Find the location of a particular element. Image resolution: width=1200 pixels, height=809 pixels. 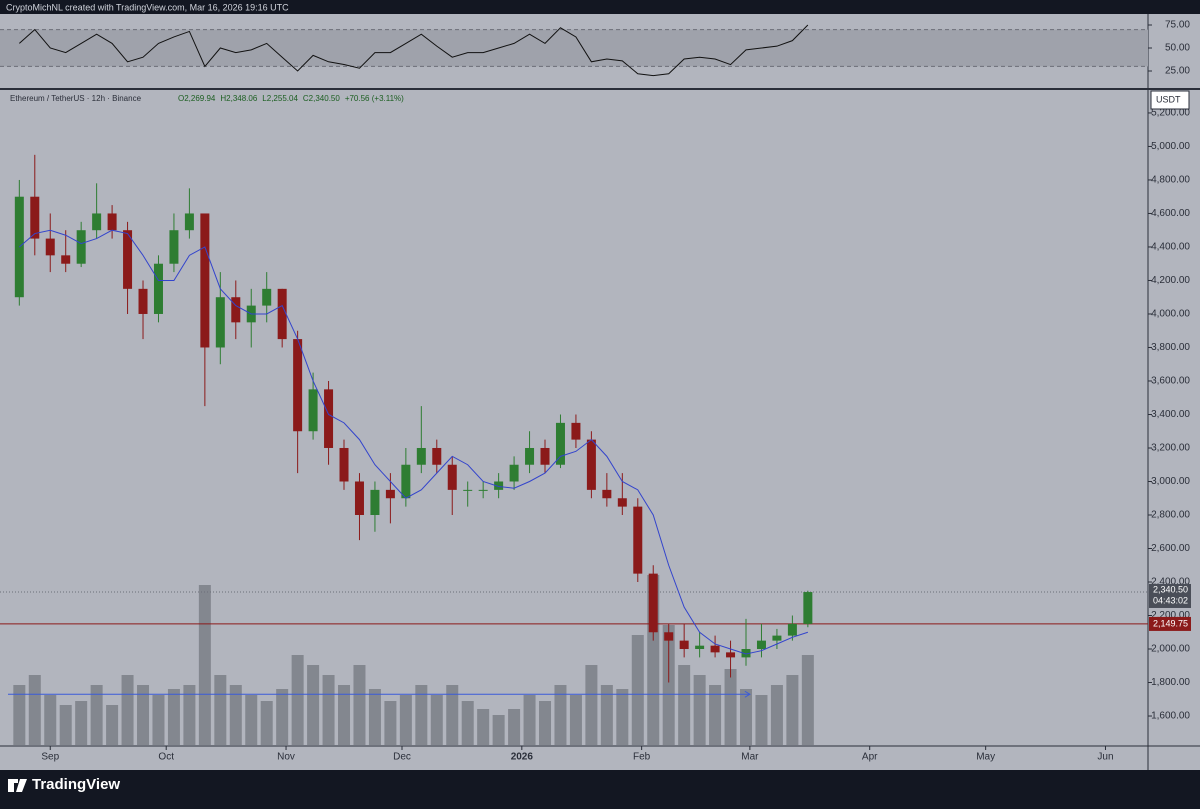

y-tick-label: 4,800.00 is located at coordinates (1170, 180).